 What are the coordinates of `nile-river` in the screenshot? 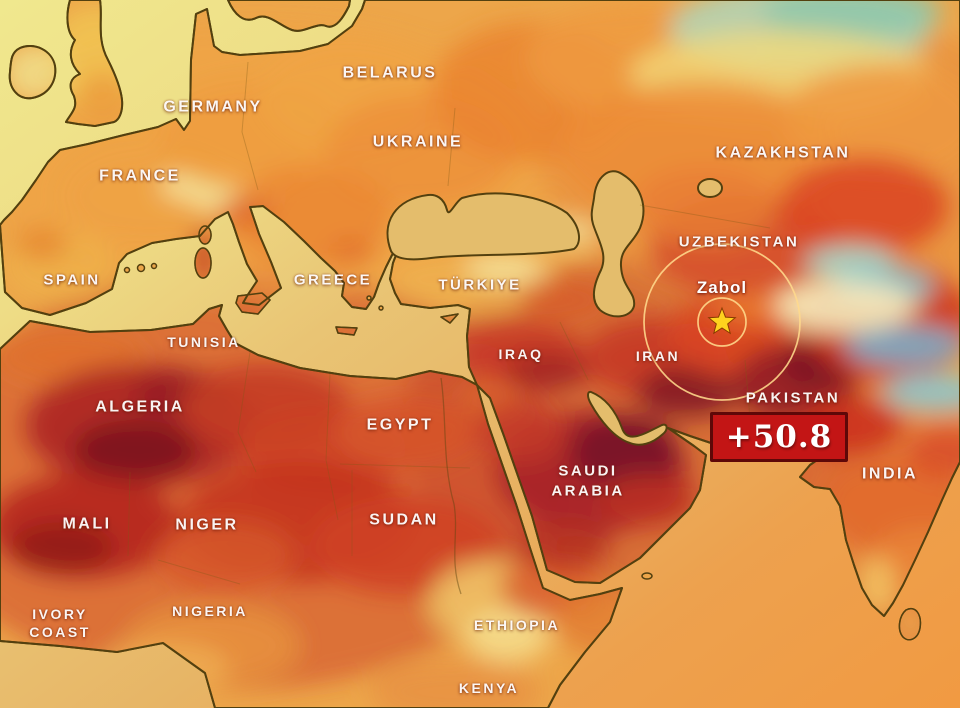 It's located at (451, 486).